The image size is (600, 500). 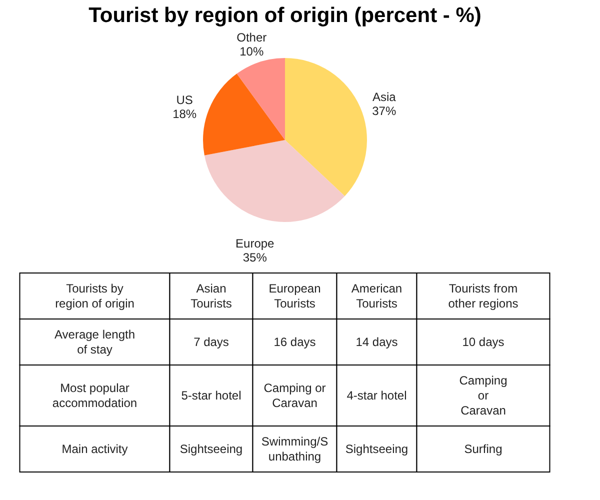 I want to click on category-label: American Tourists, so click(x=376, y=296).